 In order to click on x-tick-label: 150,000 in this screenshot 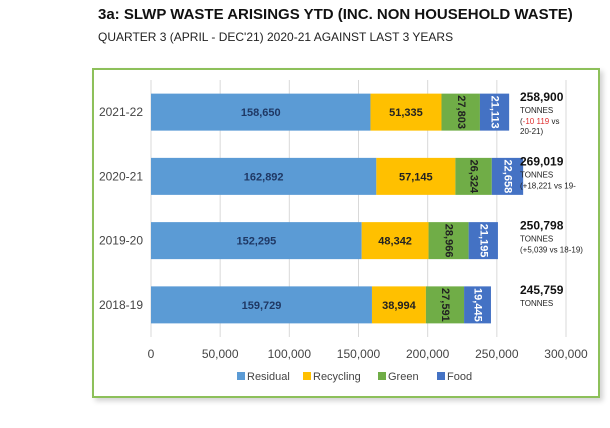, I will do `click(359, 354)`.